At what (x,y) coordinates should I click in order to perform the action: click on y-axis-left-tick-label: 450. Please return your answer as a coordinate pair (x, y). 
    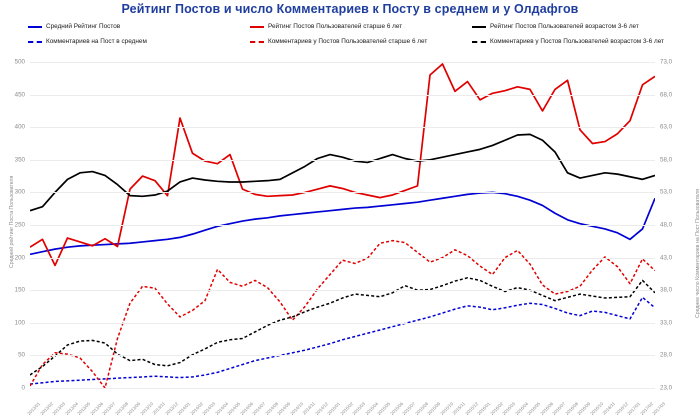
    Looking at the image, I should click on (19, 95).